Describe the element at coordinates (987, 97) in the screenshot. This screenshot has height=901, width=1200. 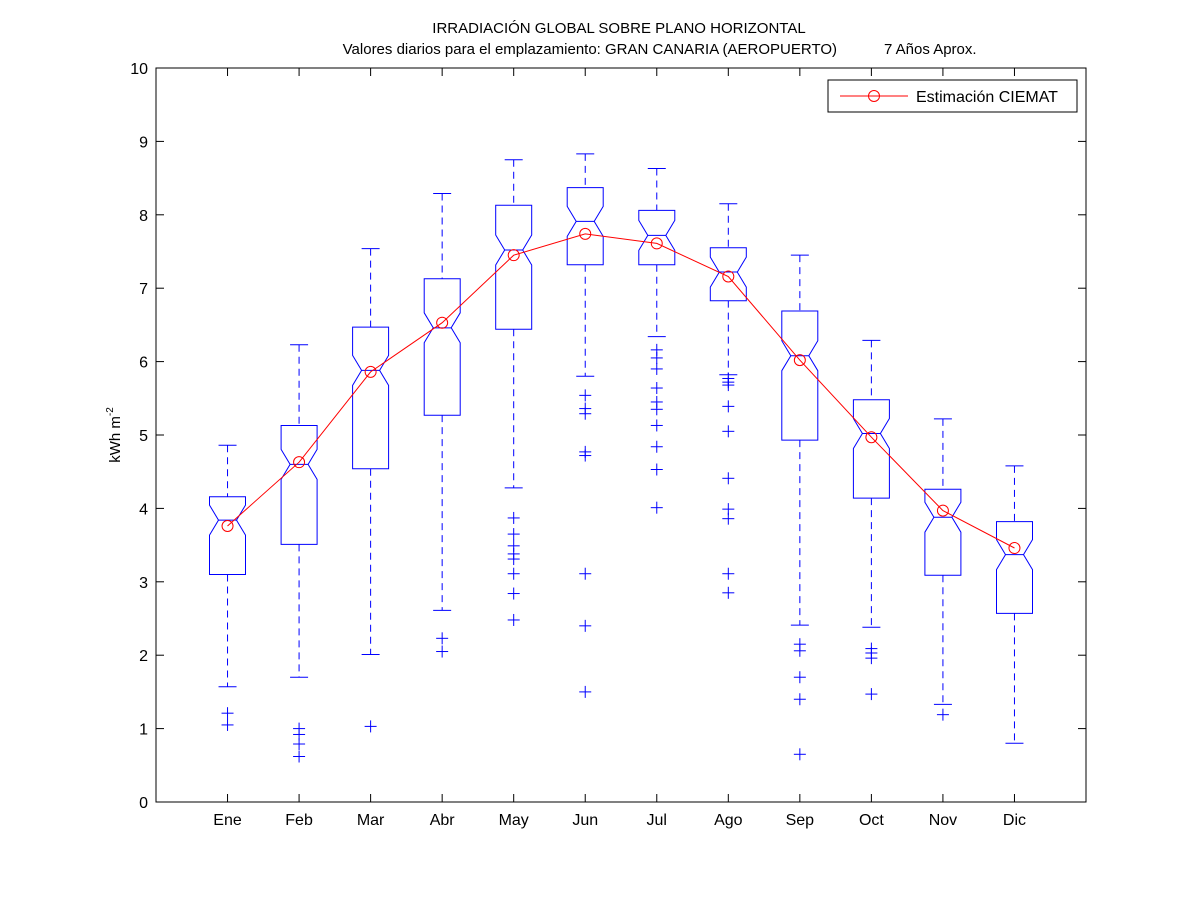
I see `legend-label: Estimación CIEMAT` at that location.